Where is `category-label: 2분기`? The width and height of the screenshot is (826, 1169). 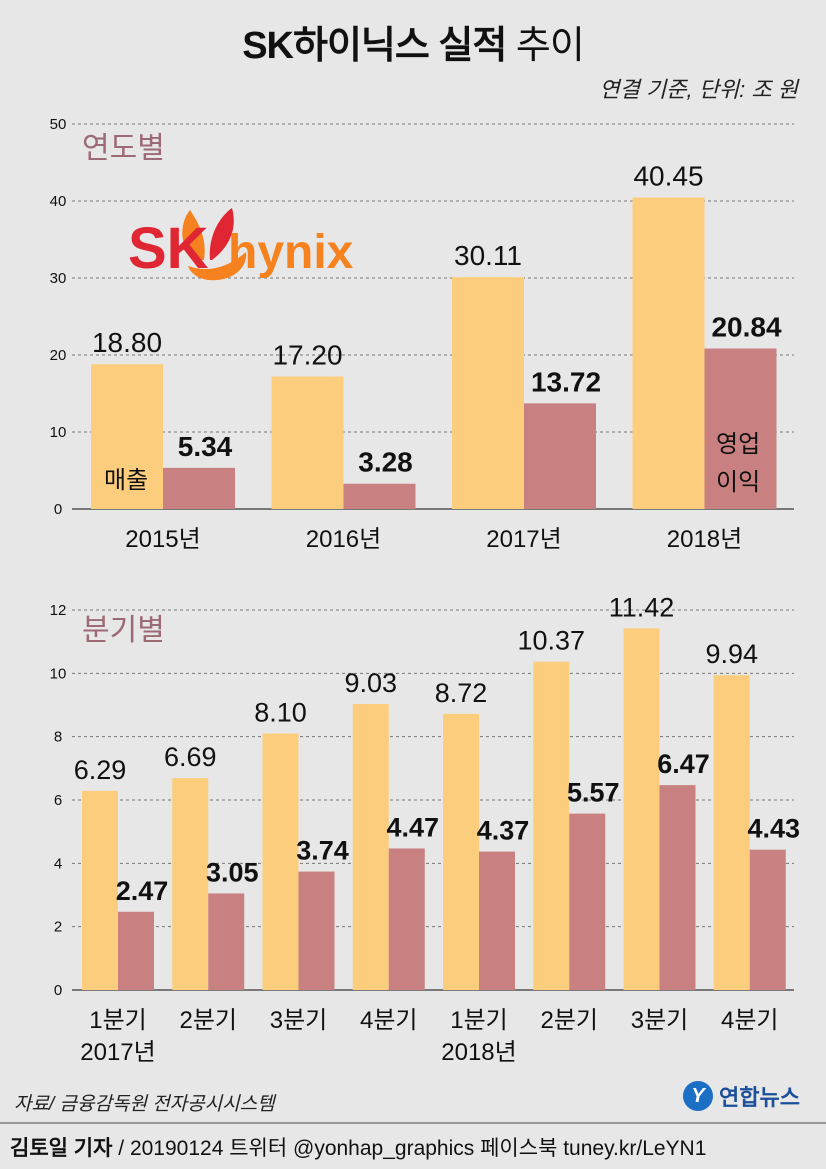 category-label: 2분기 is located at coordinates (208, 1020).